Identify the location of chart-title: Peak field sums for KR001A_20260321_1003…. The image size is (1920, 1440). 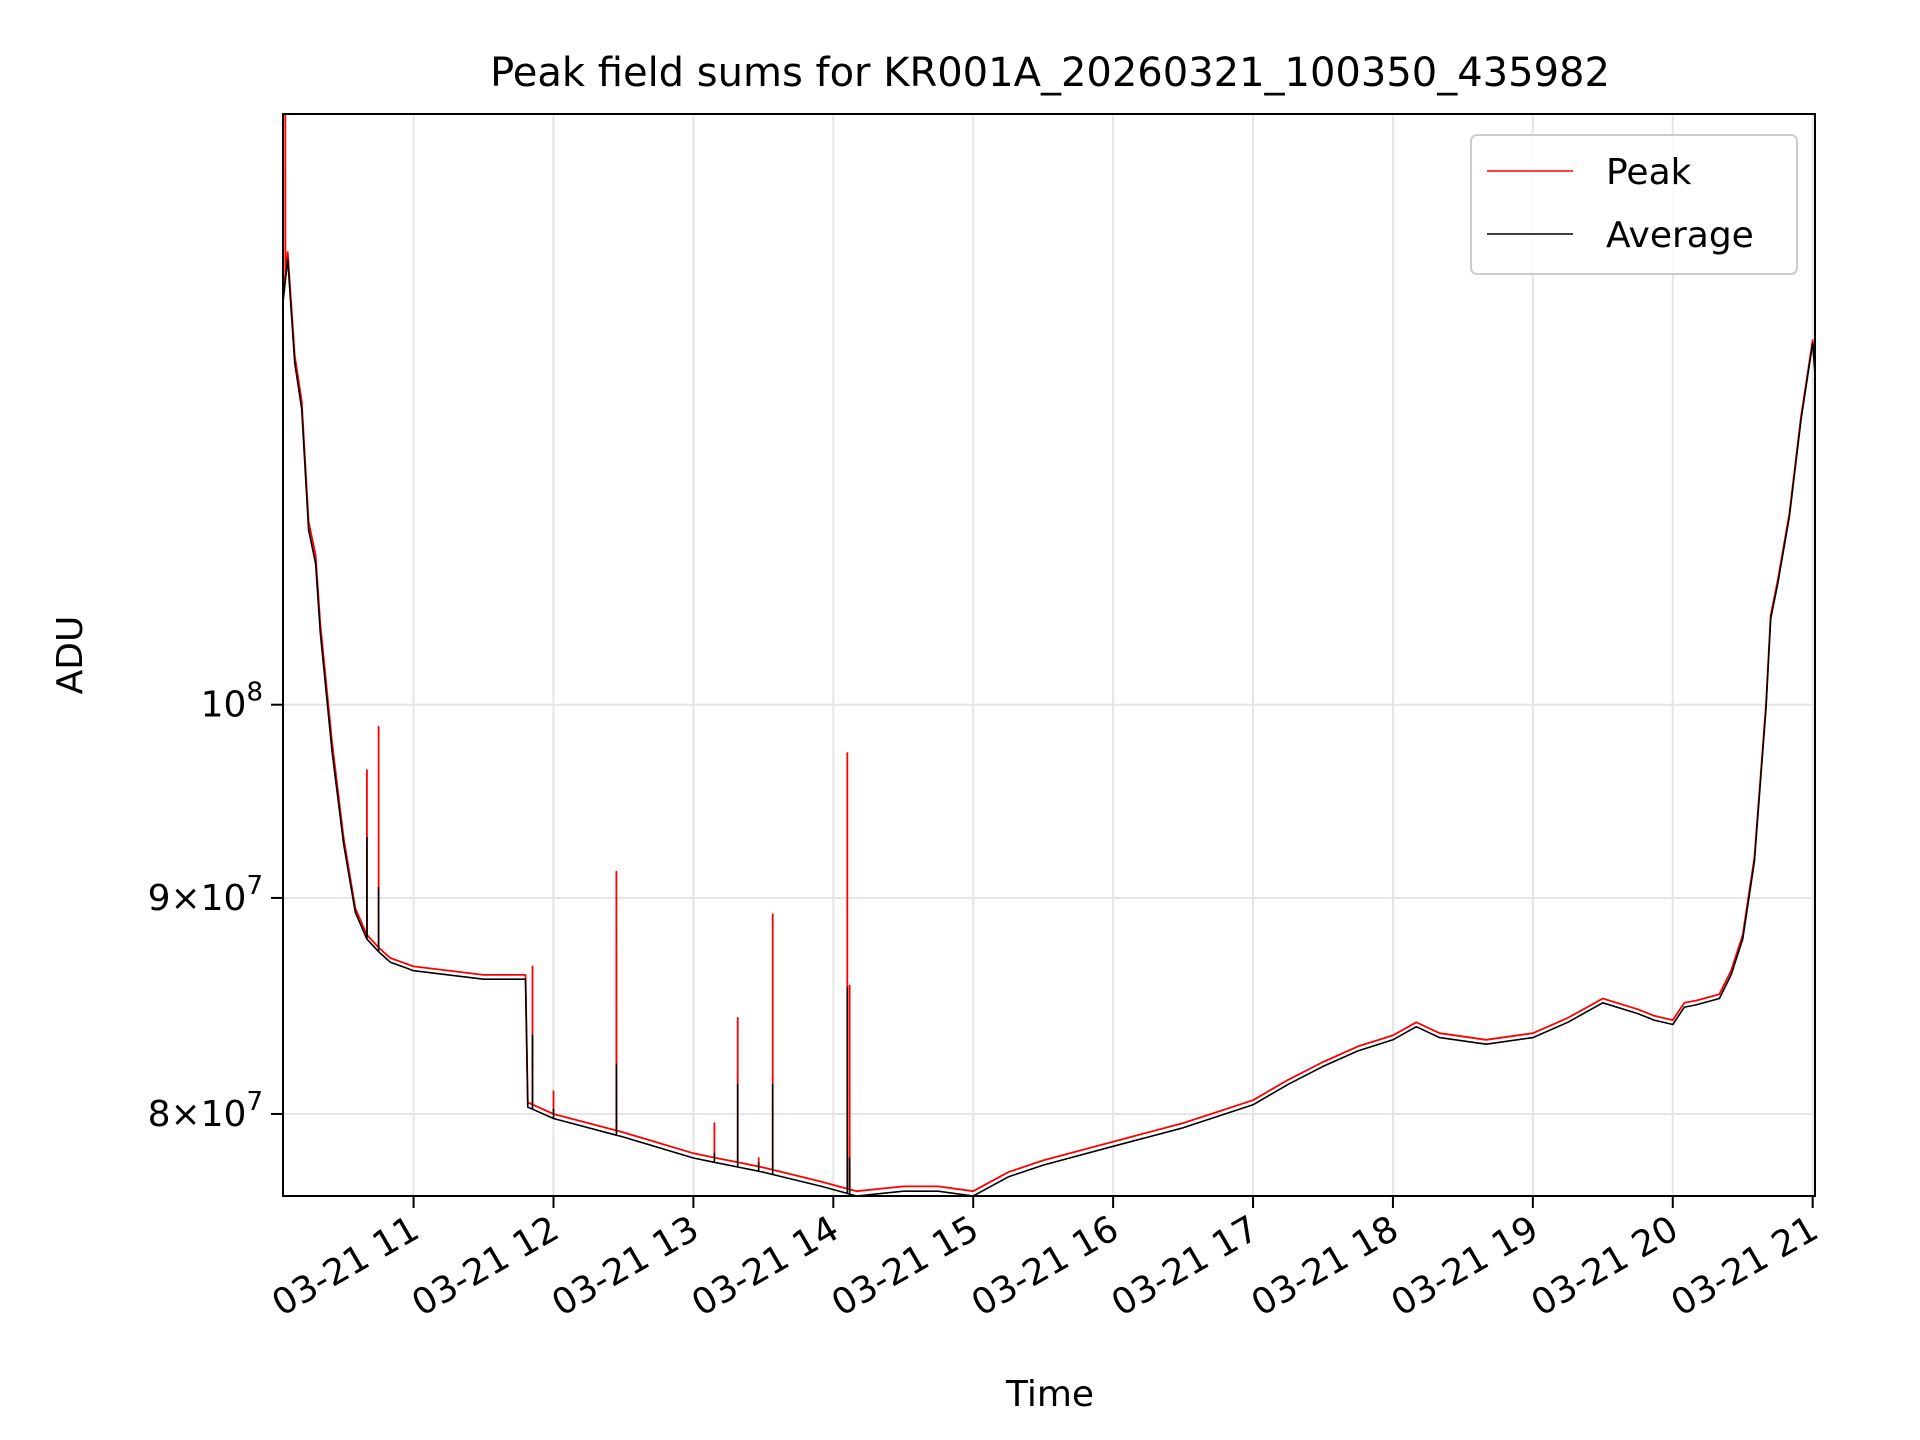
(1050, 73).